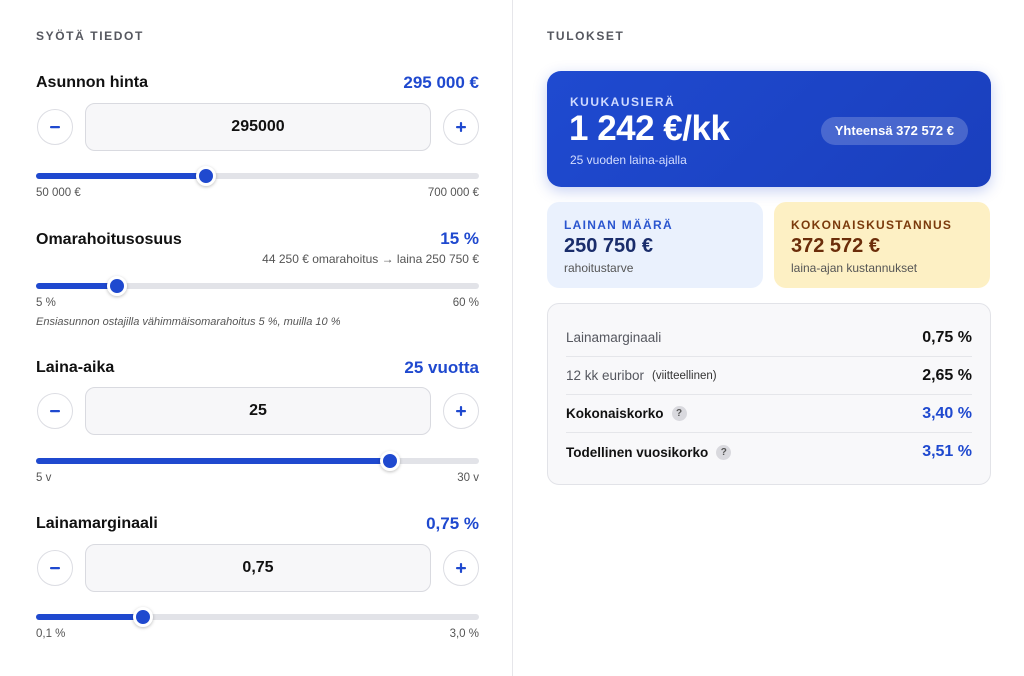 The width and height of the screenshot is (1024, 676). Describe the element at coordinates (441, 82) in the screenshot. I see `price-value: 295 000 €` at that location.